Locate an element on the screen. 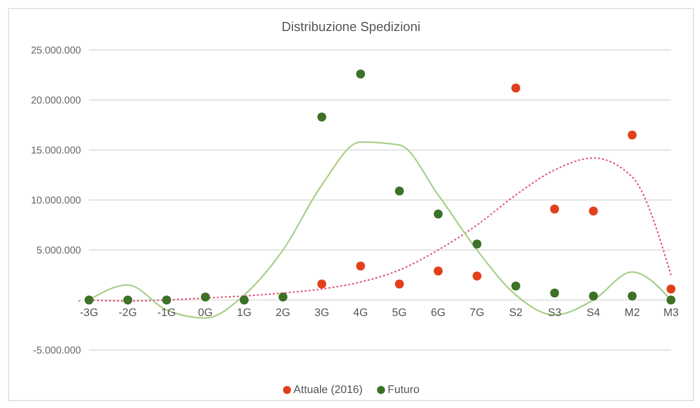 The width and height of the screenshot is (700, 408). x-tick-label: 3G is located at coordinates (322, 313).